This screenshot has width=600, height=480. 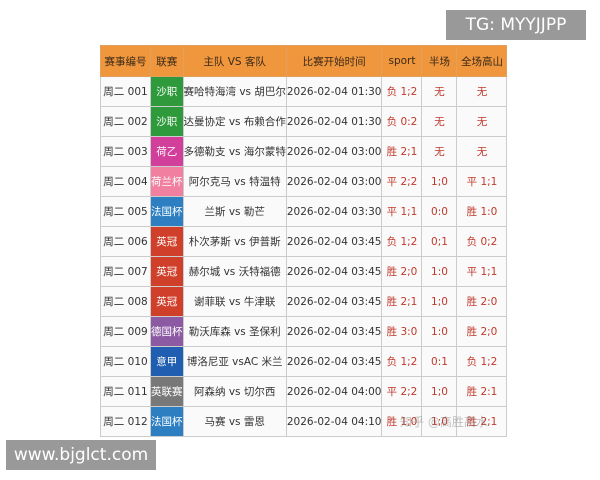 What do you see at coordinates (167, 391) in the screenshot?
I see `league-cell: 英联赛` at bounding box center [167, 391].